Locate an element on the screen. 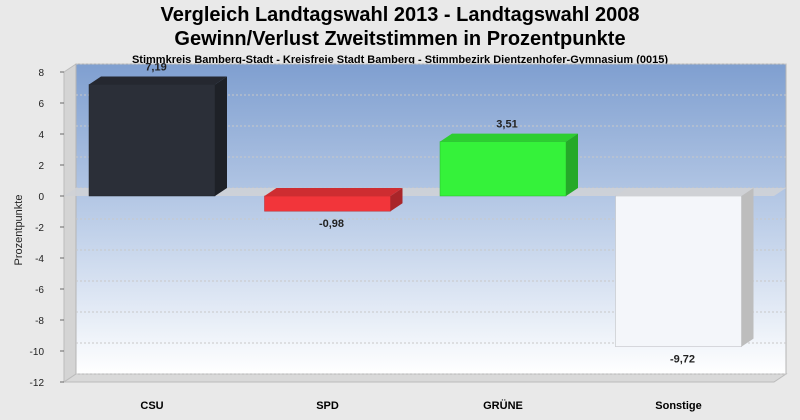 This screenshot has width=800, height=420. bar-csu is located at coordinates (157, 136).